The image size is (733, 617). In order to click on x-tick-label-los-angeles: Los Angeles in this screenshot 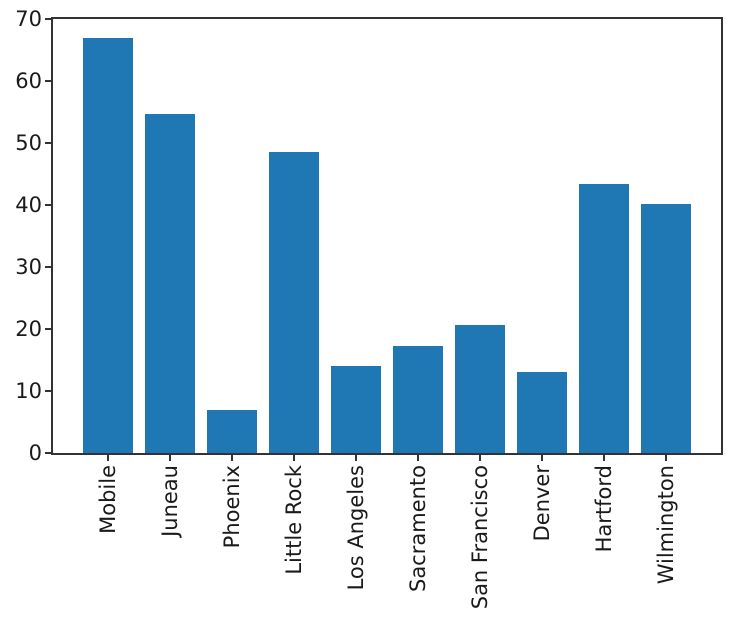, I will do `click(356, 528)`.